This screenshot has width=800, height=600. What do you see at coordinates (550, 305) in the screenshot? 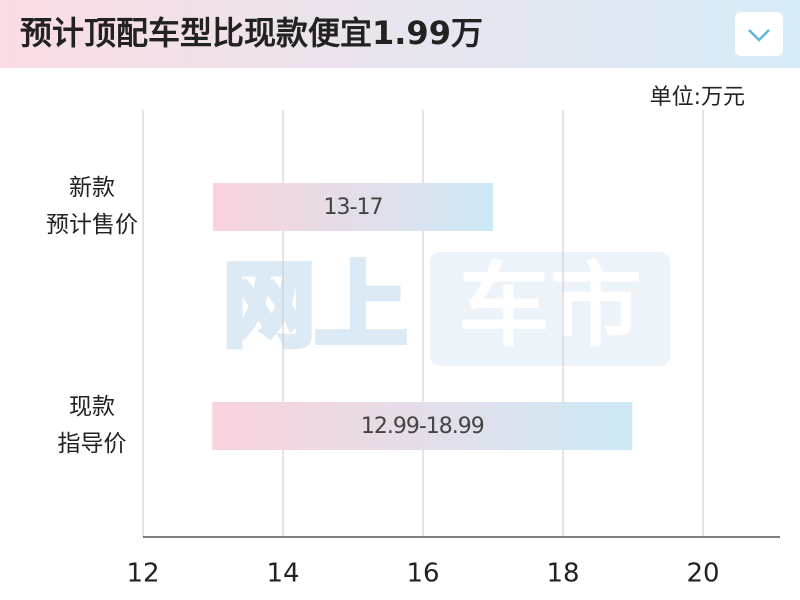
I see `watermark-text: 车市` at bounding box center [550, 305].